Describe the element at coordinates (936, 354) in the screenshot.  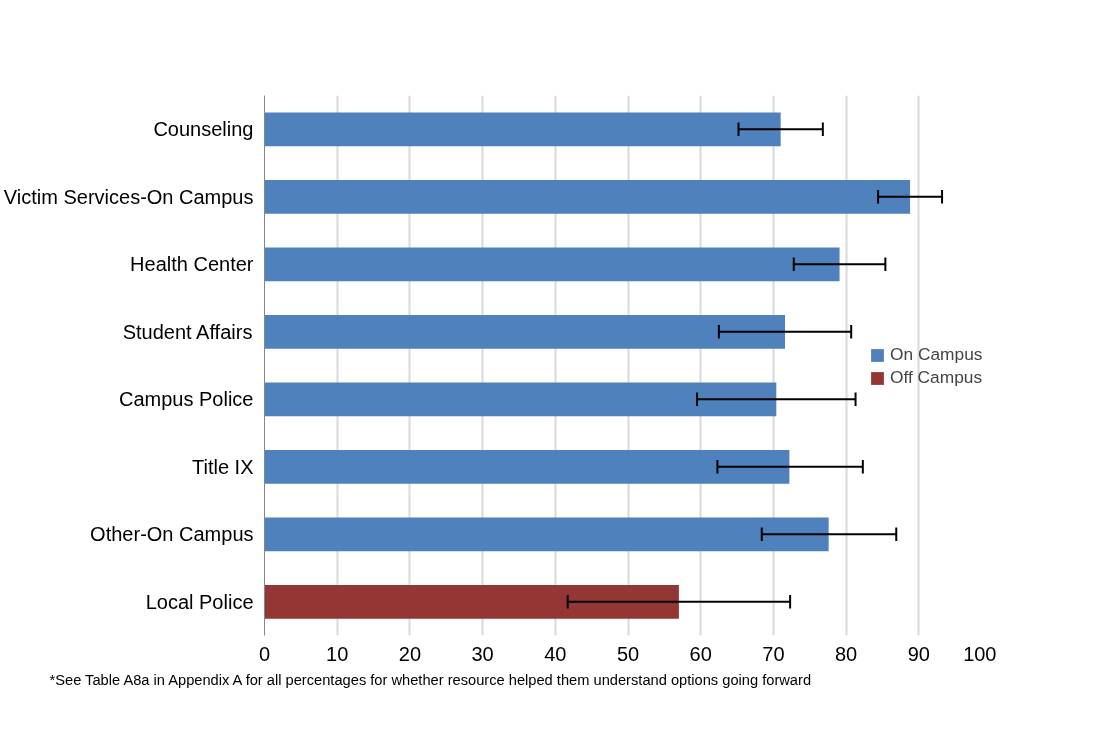
I see `legend-label: On Campus` at that location.